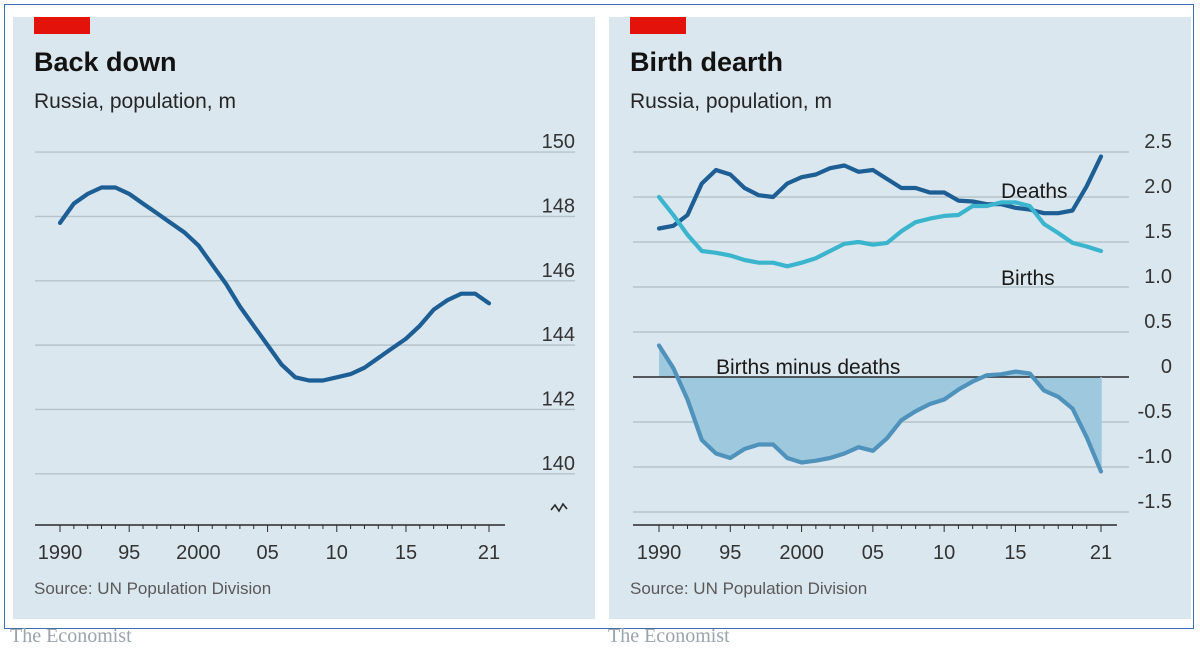 The height and width of the screenshot is (656, 1200). I want to click on y-tick-label: 2.5, so click(1158, 142).